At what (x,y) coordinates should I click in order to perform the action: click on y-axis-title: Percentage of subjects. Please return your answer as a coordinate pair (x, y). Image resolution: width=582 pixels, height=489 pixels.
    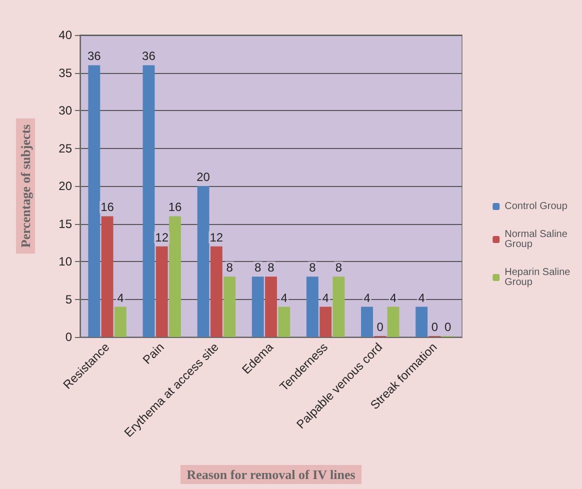
    Looking at the image, I should click on (25, 186).